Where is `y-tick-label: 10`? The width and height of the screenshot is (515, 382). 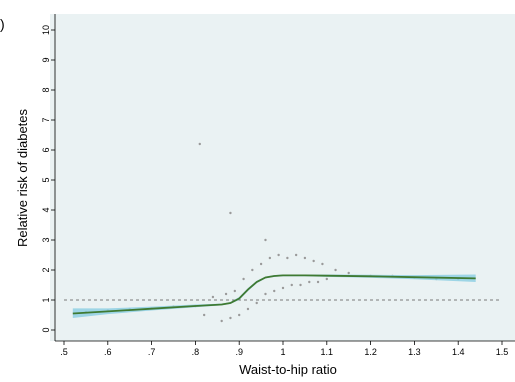
y-tick-label: 10 is located at coordinates (46, 30).